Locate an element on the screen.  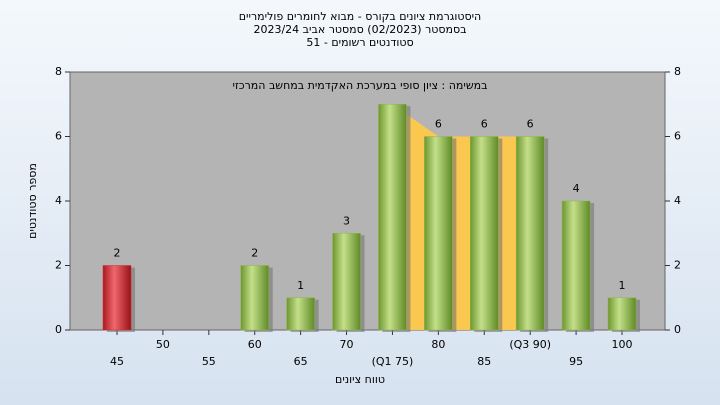
x-axis-label: טווח ציונים is located at coordinates (360, 379).